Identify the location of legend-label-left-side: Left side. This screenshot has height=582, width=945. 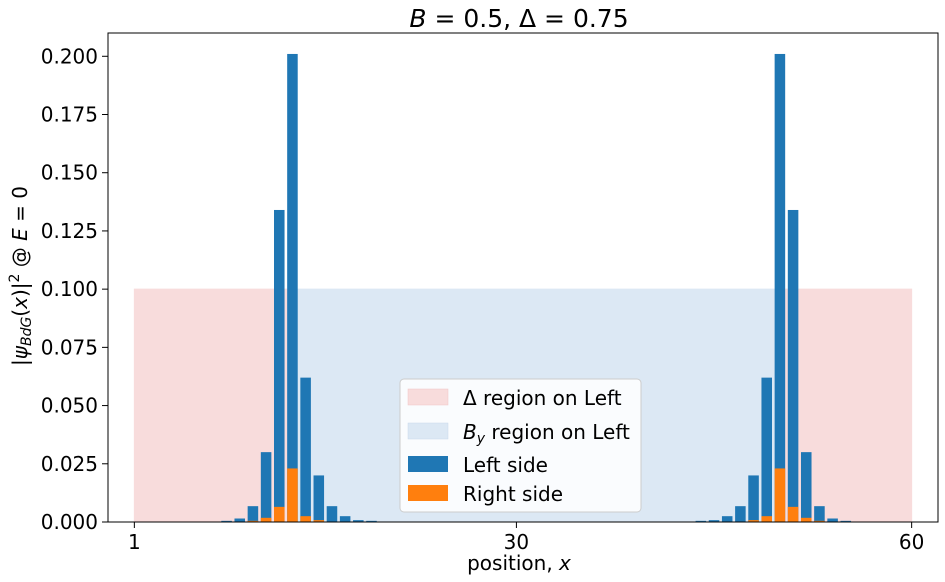
(505, 465).